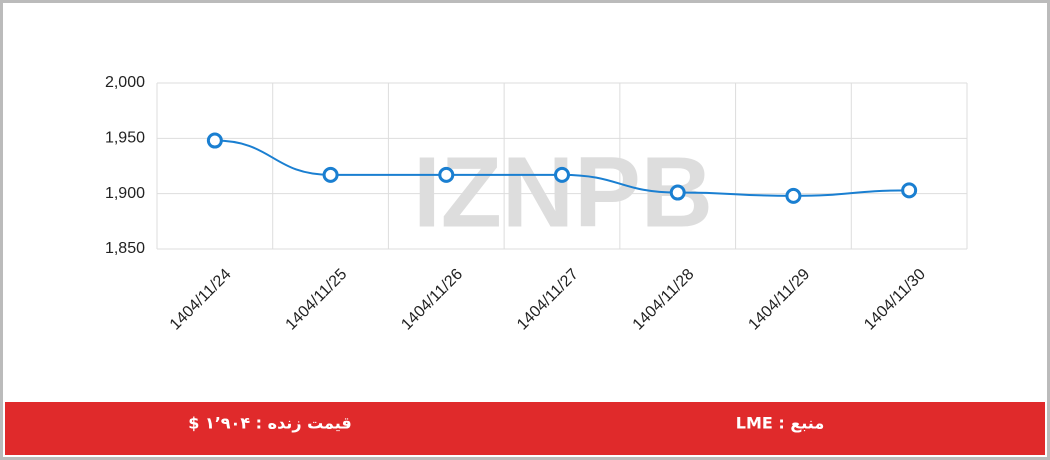  I want to click on source: منبع : LME, so click(780, 423).